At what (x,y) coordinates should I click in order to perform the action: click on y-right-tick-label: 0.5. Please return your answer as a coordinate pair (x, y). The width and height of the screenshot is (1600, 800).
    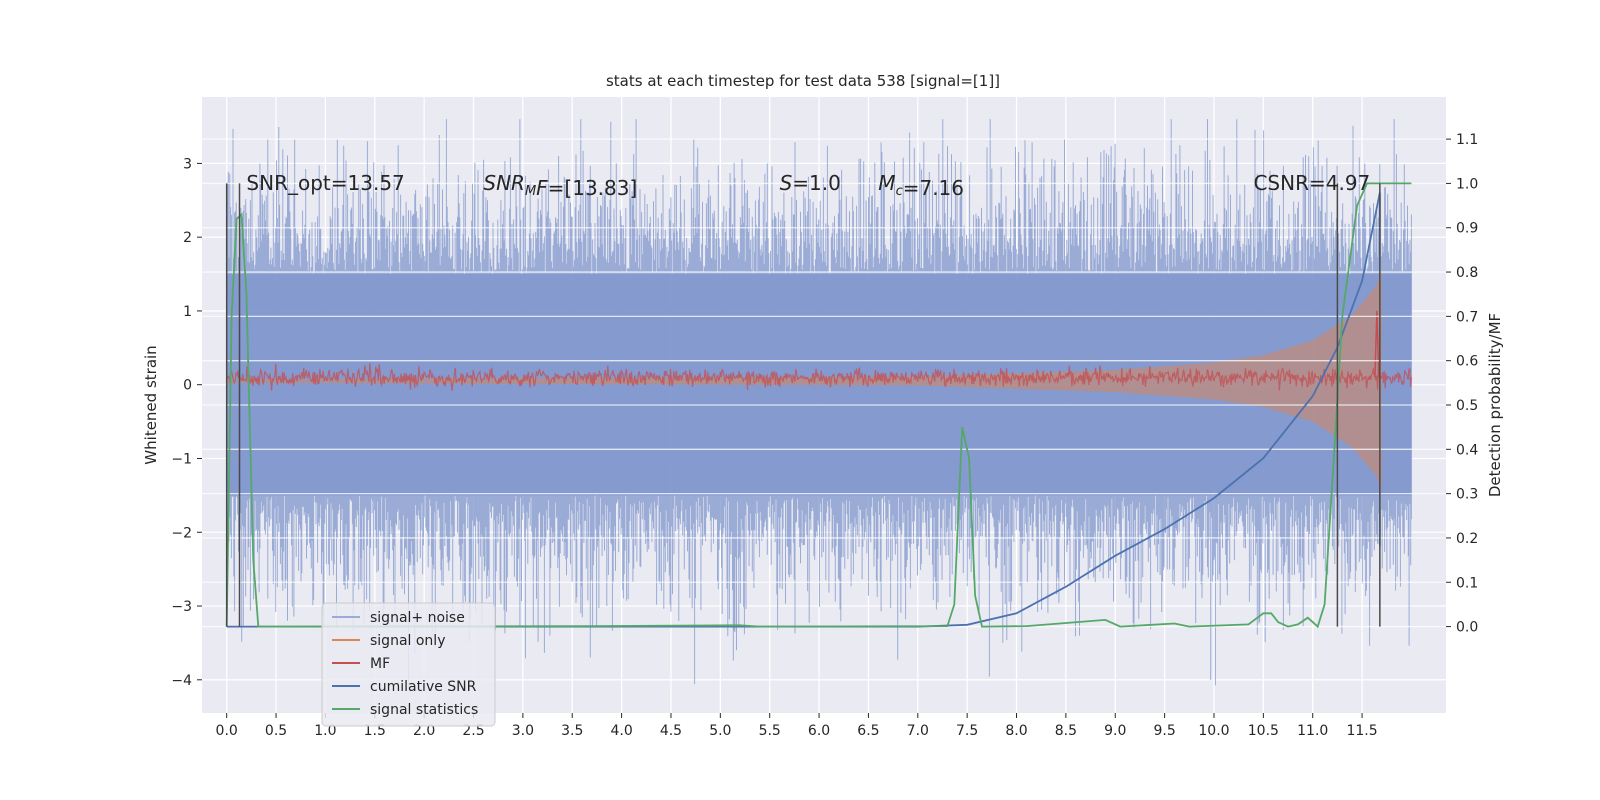
    Looking at the image, I should click on (1467, 406).